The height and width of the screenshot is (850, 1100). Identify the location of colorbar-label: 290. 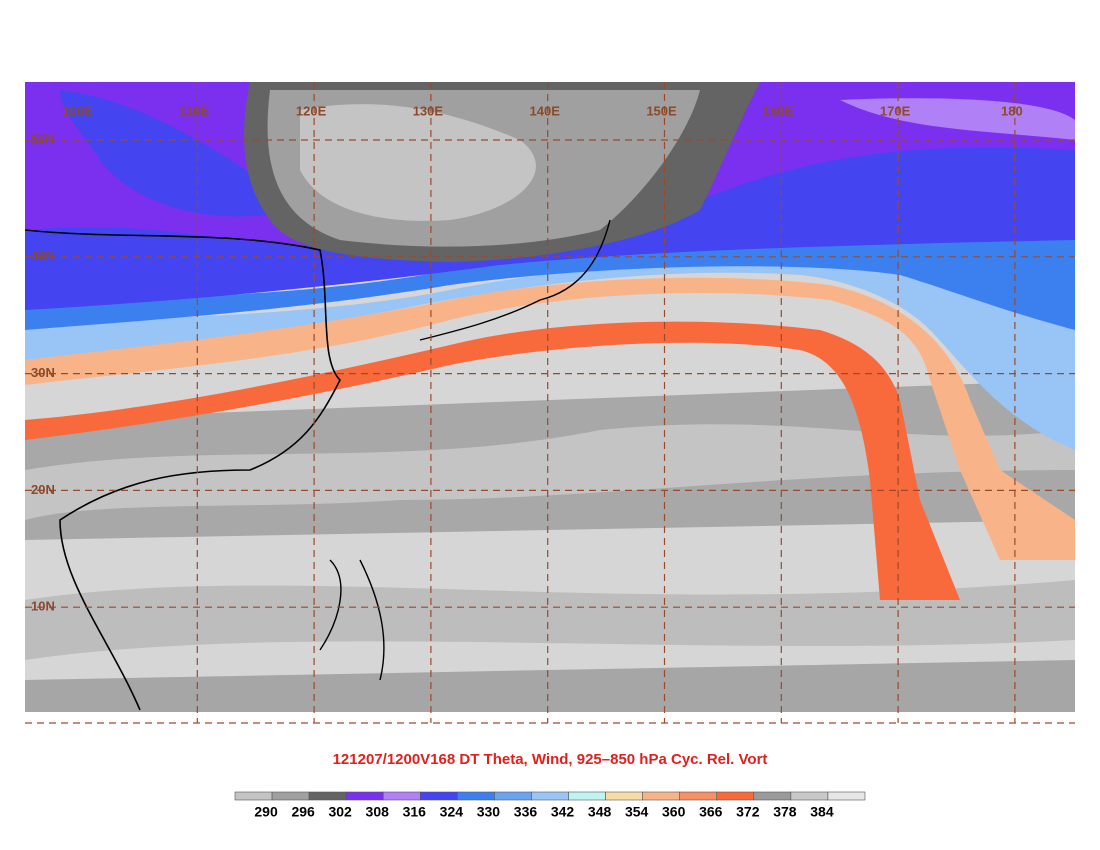
(266, 812).